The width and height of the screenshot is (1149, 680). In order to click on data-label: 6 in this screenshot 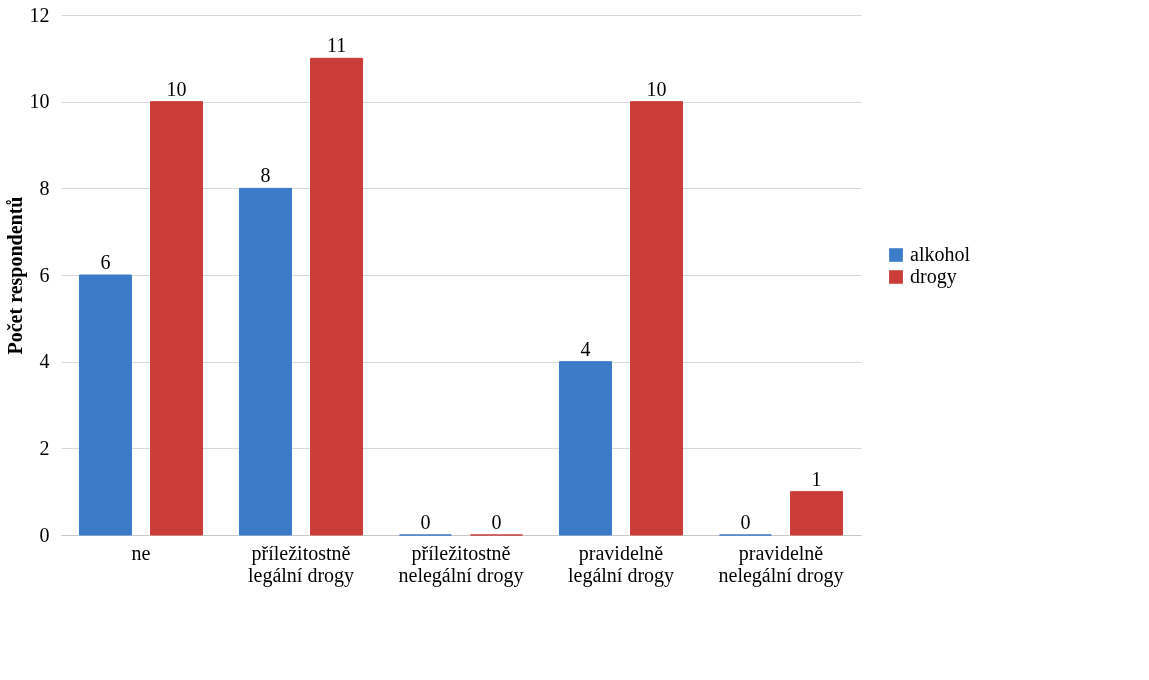, I will do `click(105, 262)`.